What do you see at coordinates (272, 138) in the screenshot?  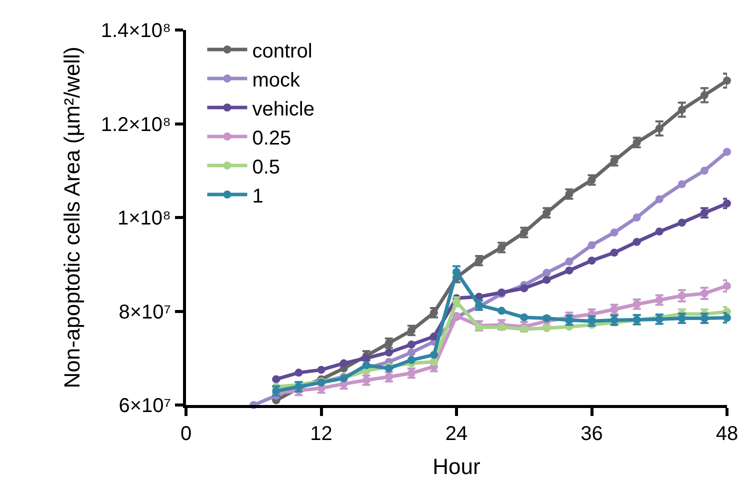 I see `legend-label: 0.25` at bounding box center [272, 138].